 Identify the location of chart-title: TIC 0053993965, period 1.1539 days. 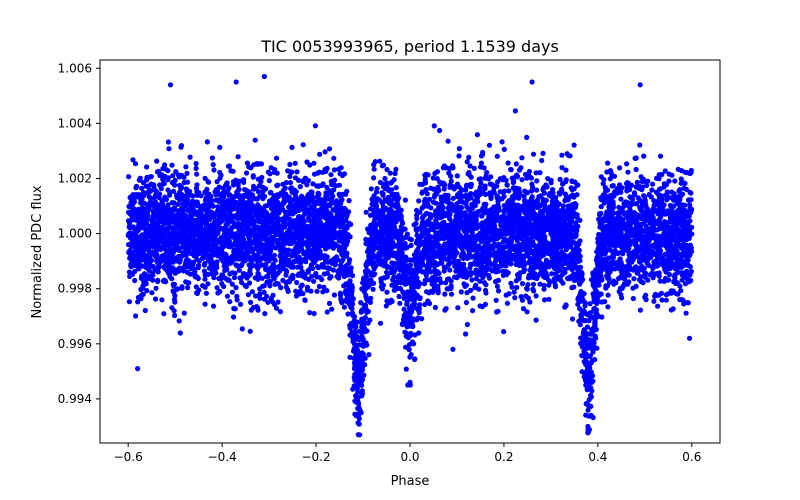
(409, 46).